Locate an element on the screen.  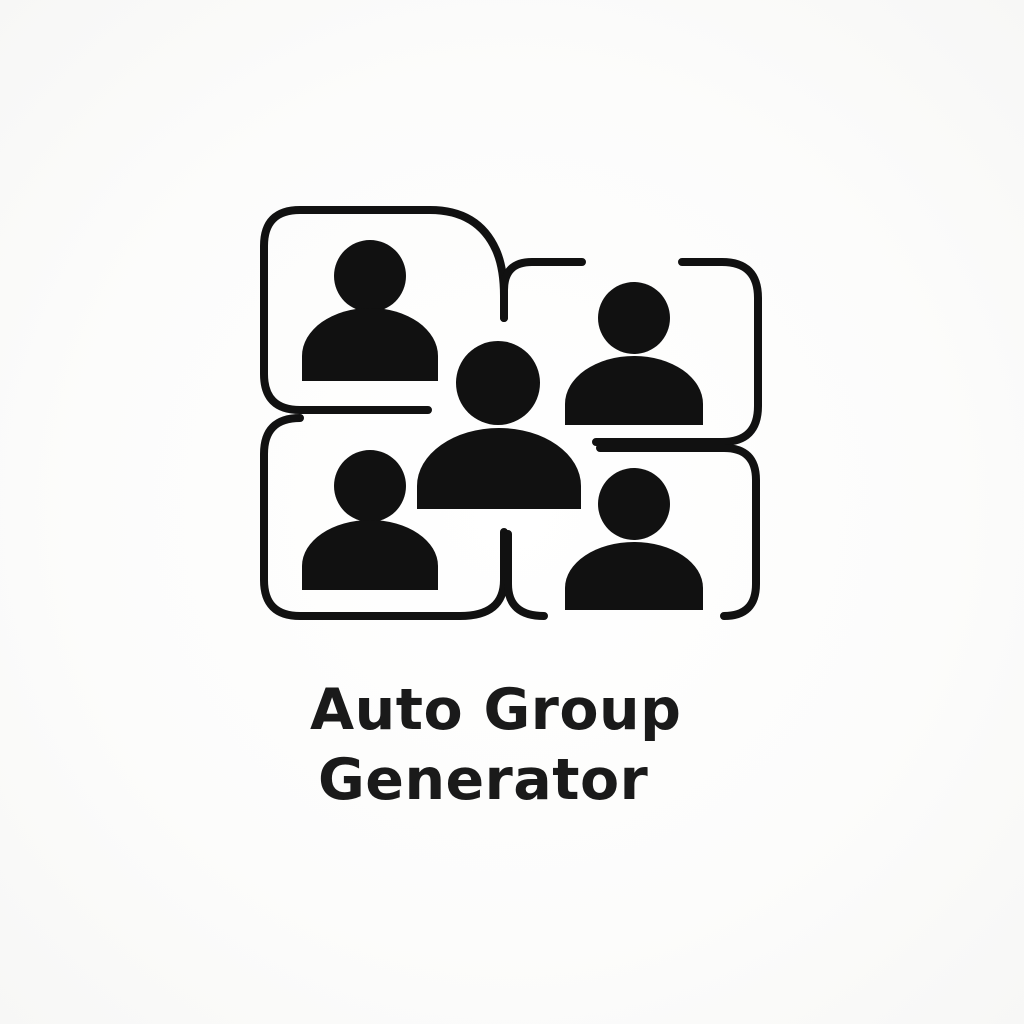
frame-bottom-right-right-edge is located at coordinates (678, 532).